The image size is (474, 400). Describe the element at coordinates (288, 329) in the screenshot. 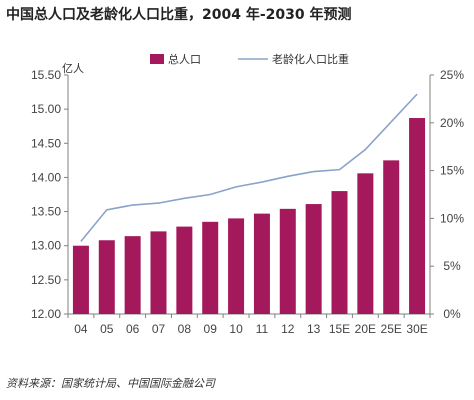

I see `x-tick-label: 12` at that location.